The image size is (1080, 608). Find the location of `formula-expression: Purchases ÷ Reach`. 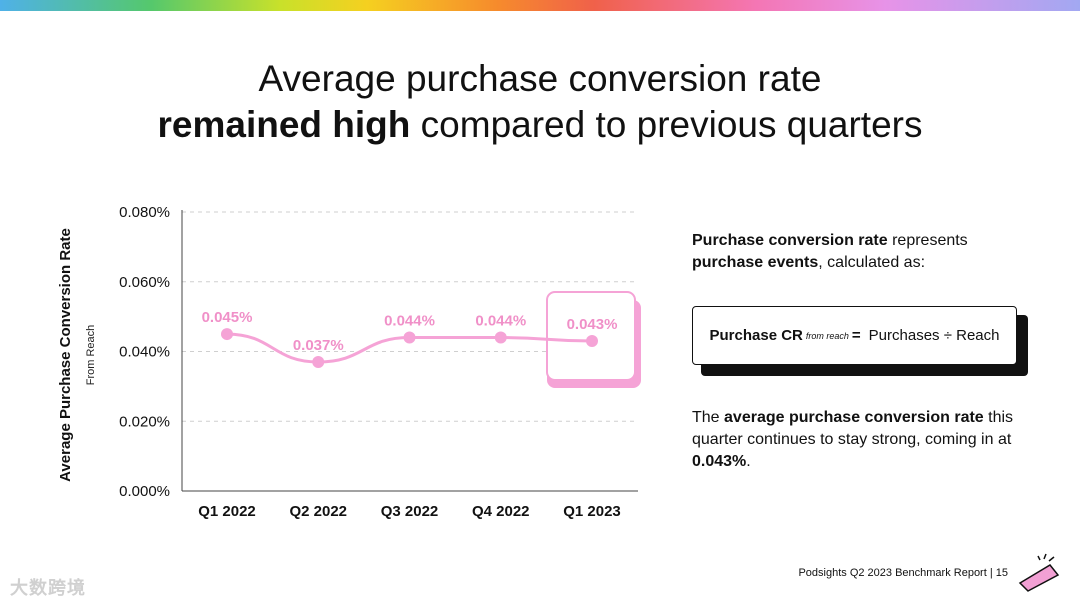

formula-expression: Purchases ÷ Reach is located at coordinates (934, 335).